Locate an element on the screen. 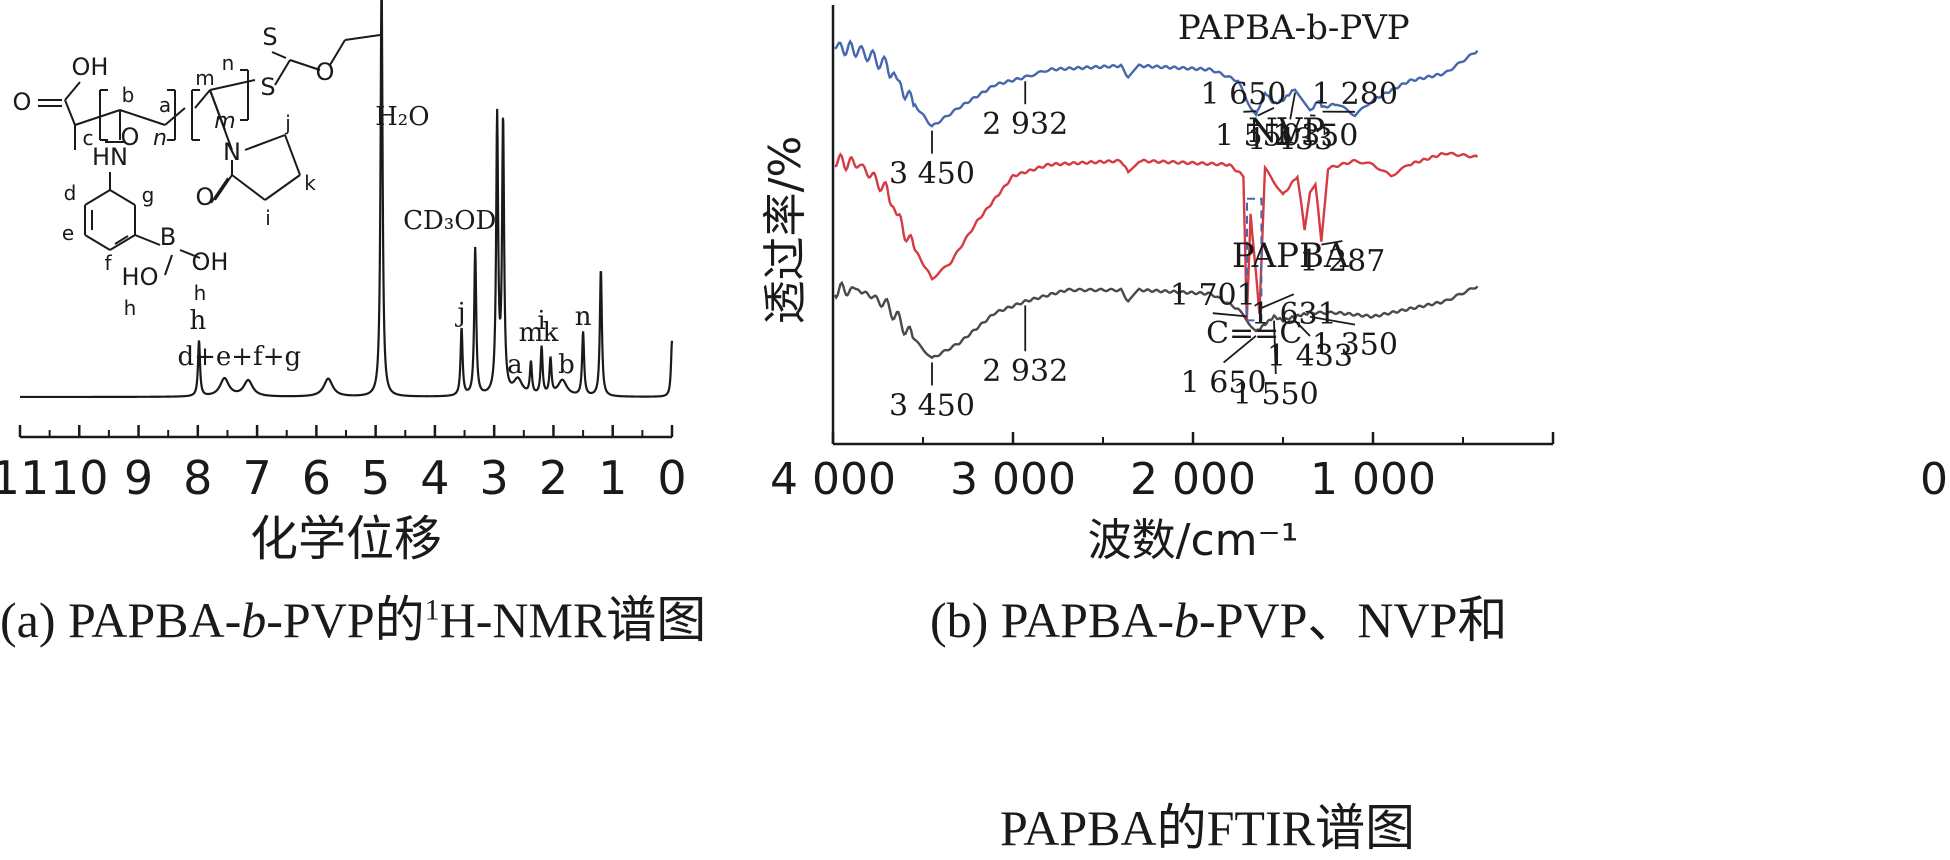  ftir-x-tick-label: 3 000 is located at coordinates (1013, 479).